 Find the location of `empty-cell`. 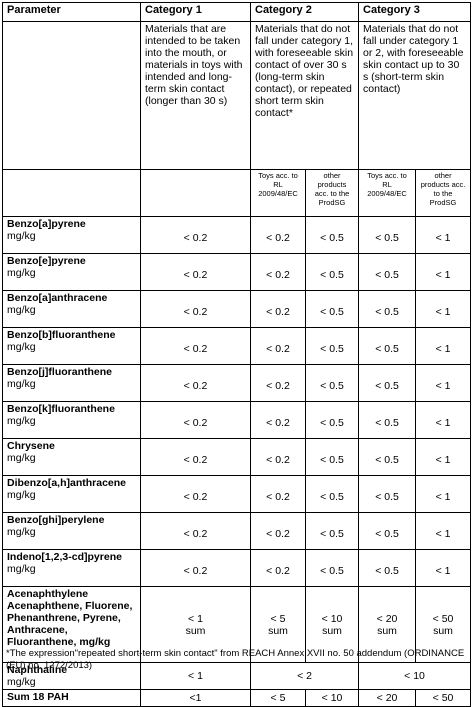

empty-cell is located at coordinates (71, 193).